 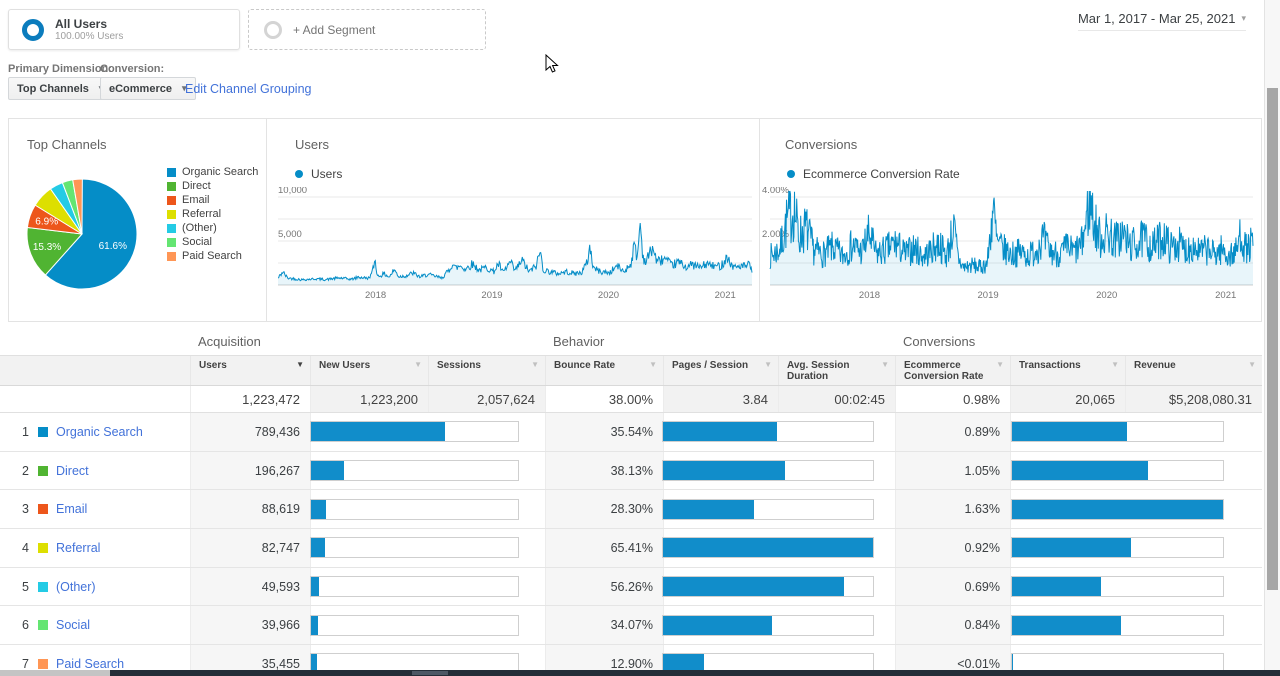 I want to click on column-header-bounce-rate: Bounce Rate ▼, so click(x=604, y=370).